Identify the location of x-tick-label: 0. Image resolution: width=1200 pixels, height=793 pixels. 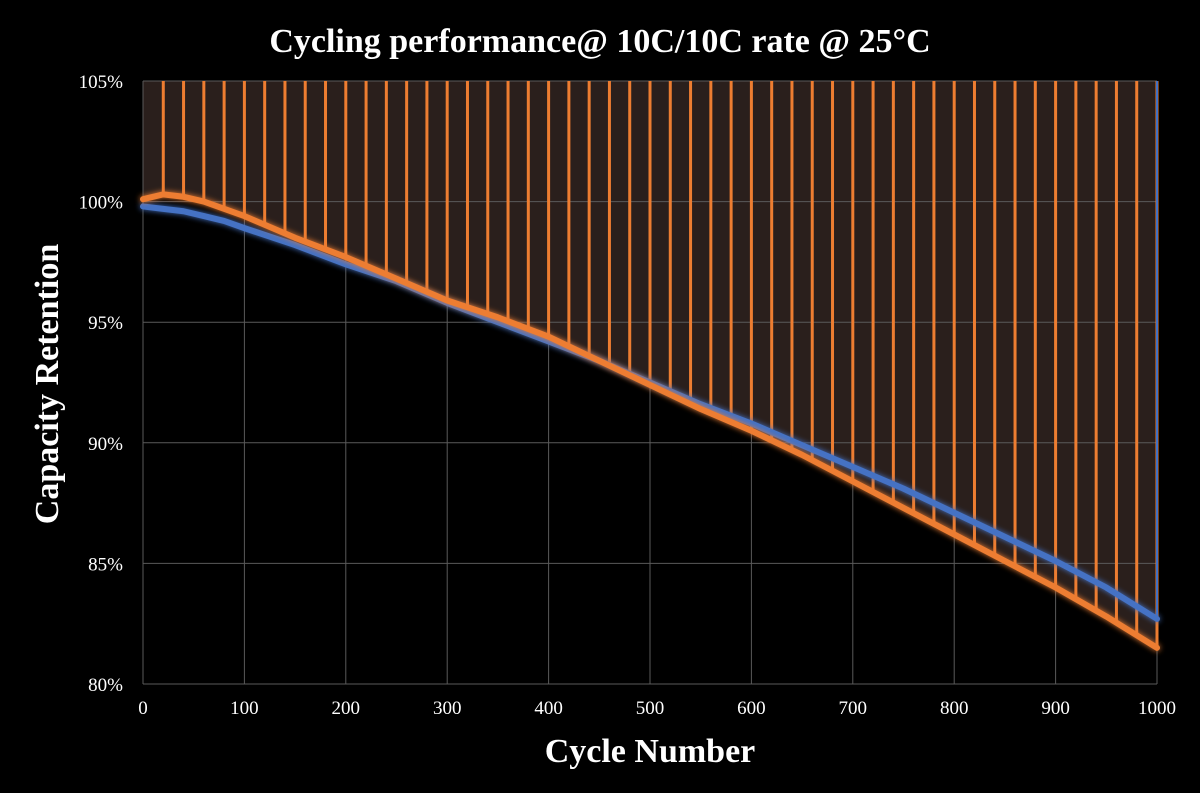
(143, 708).